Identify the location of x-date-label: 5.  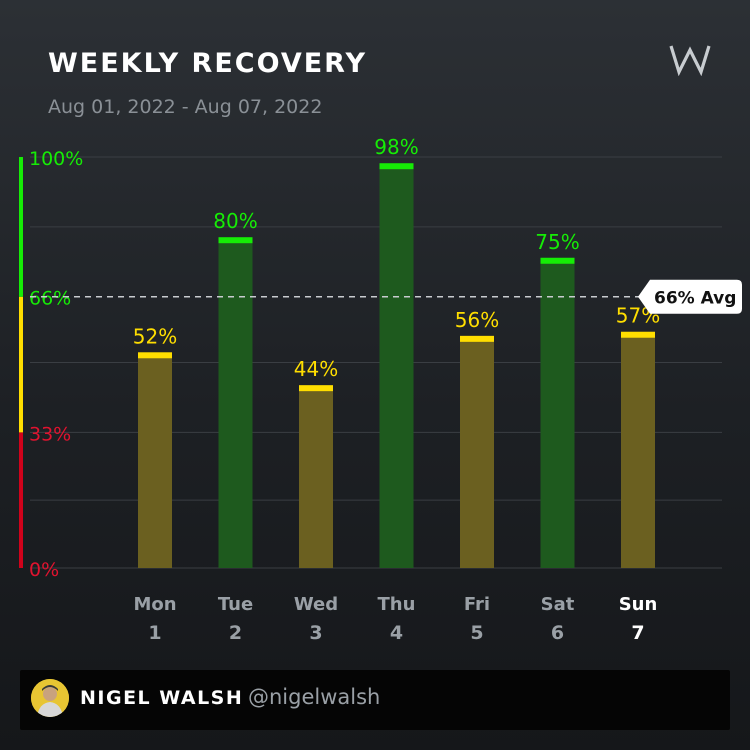
(476, 633).